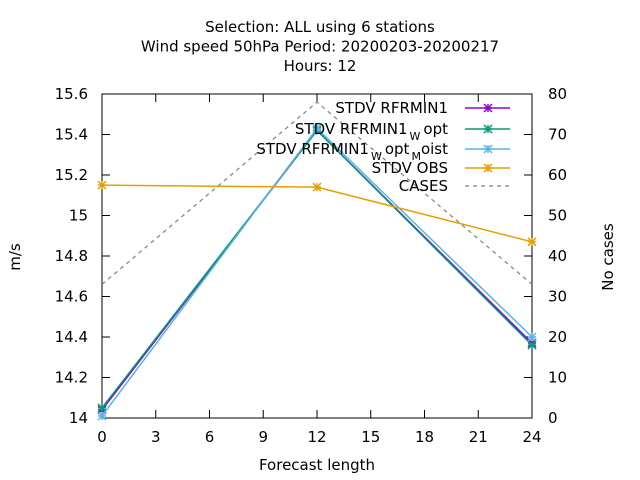  What do you see at coordinates (71, 256) in the screenshot?
I see `y-tick-label: 14.8` at bounding box center [71, 256].